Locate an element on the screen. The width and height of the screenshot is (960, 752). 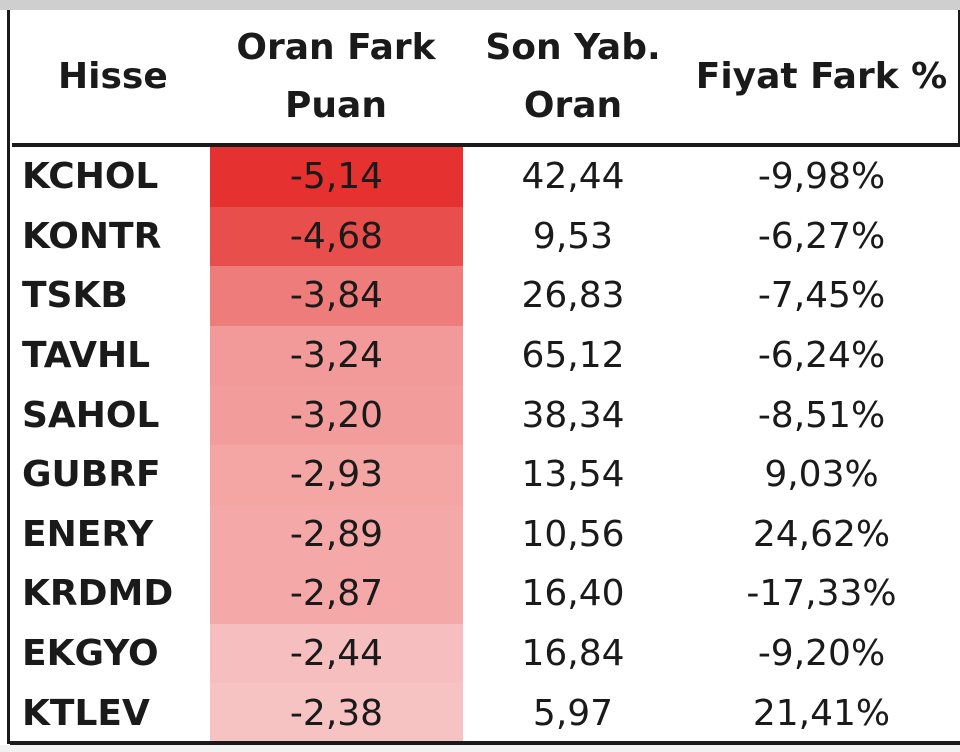
header-hisse: Hisse is located at coordinates (110, 78).